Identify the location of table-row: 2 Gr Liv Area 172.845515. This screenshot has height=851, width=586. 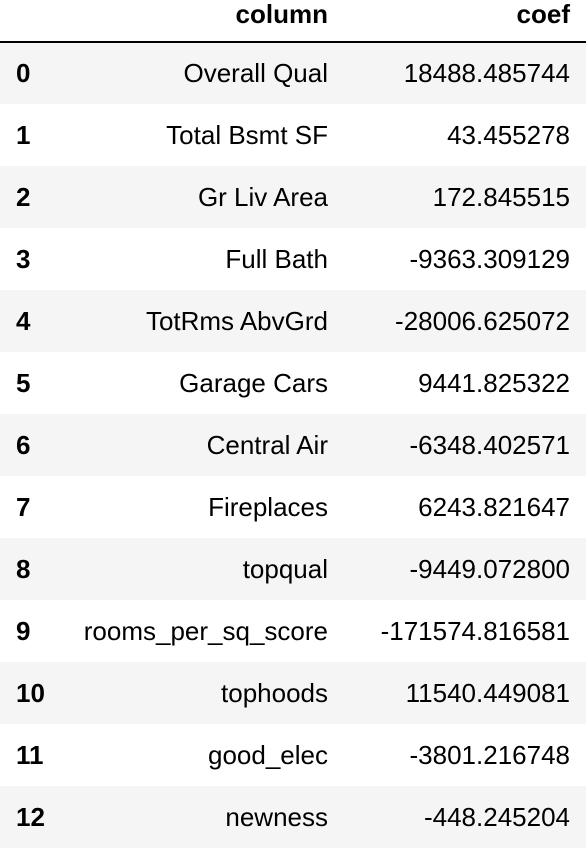
(293, 197).